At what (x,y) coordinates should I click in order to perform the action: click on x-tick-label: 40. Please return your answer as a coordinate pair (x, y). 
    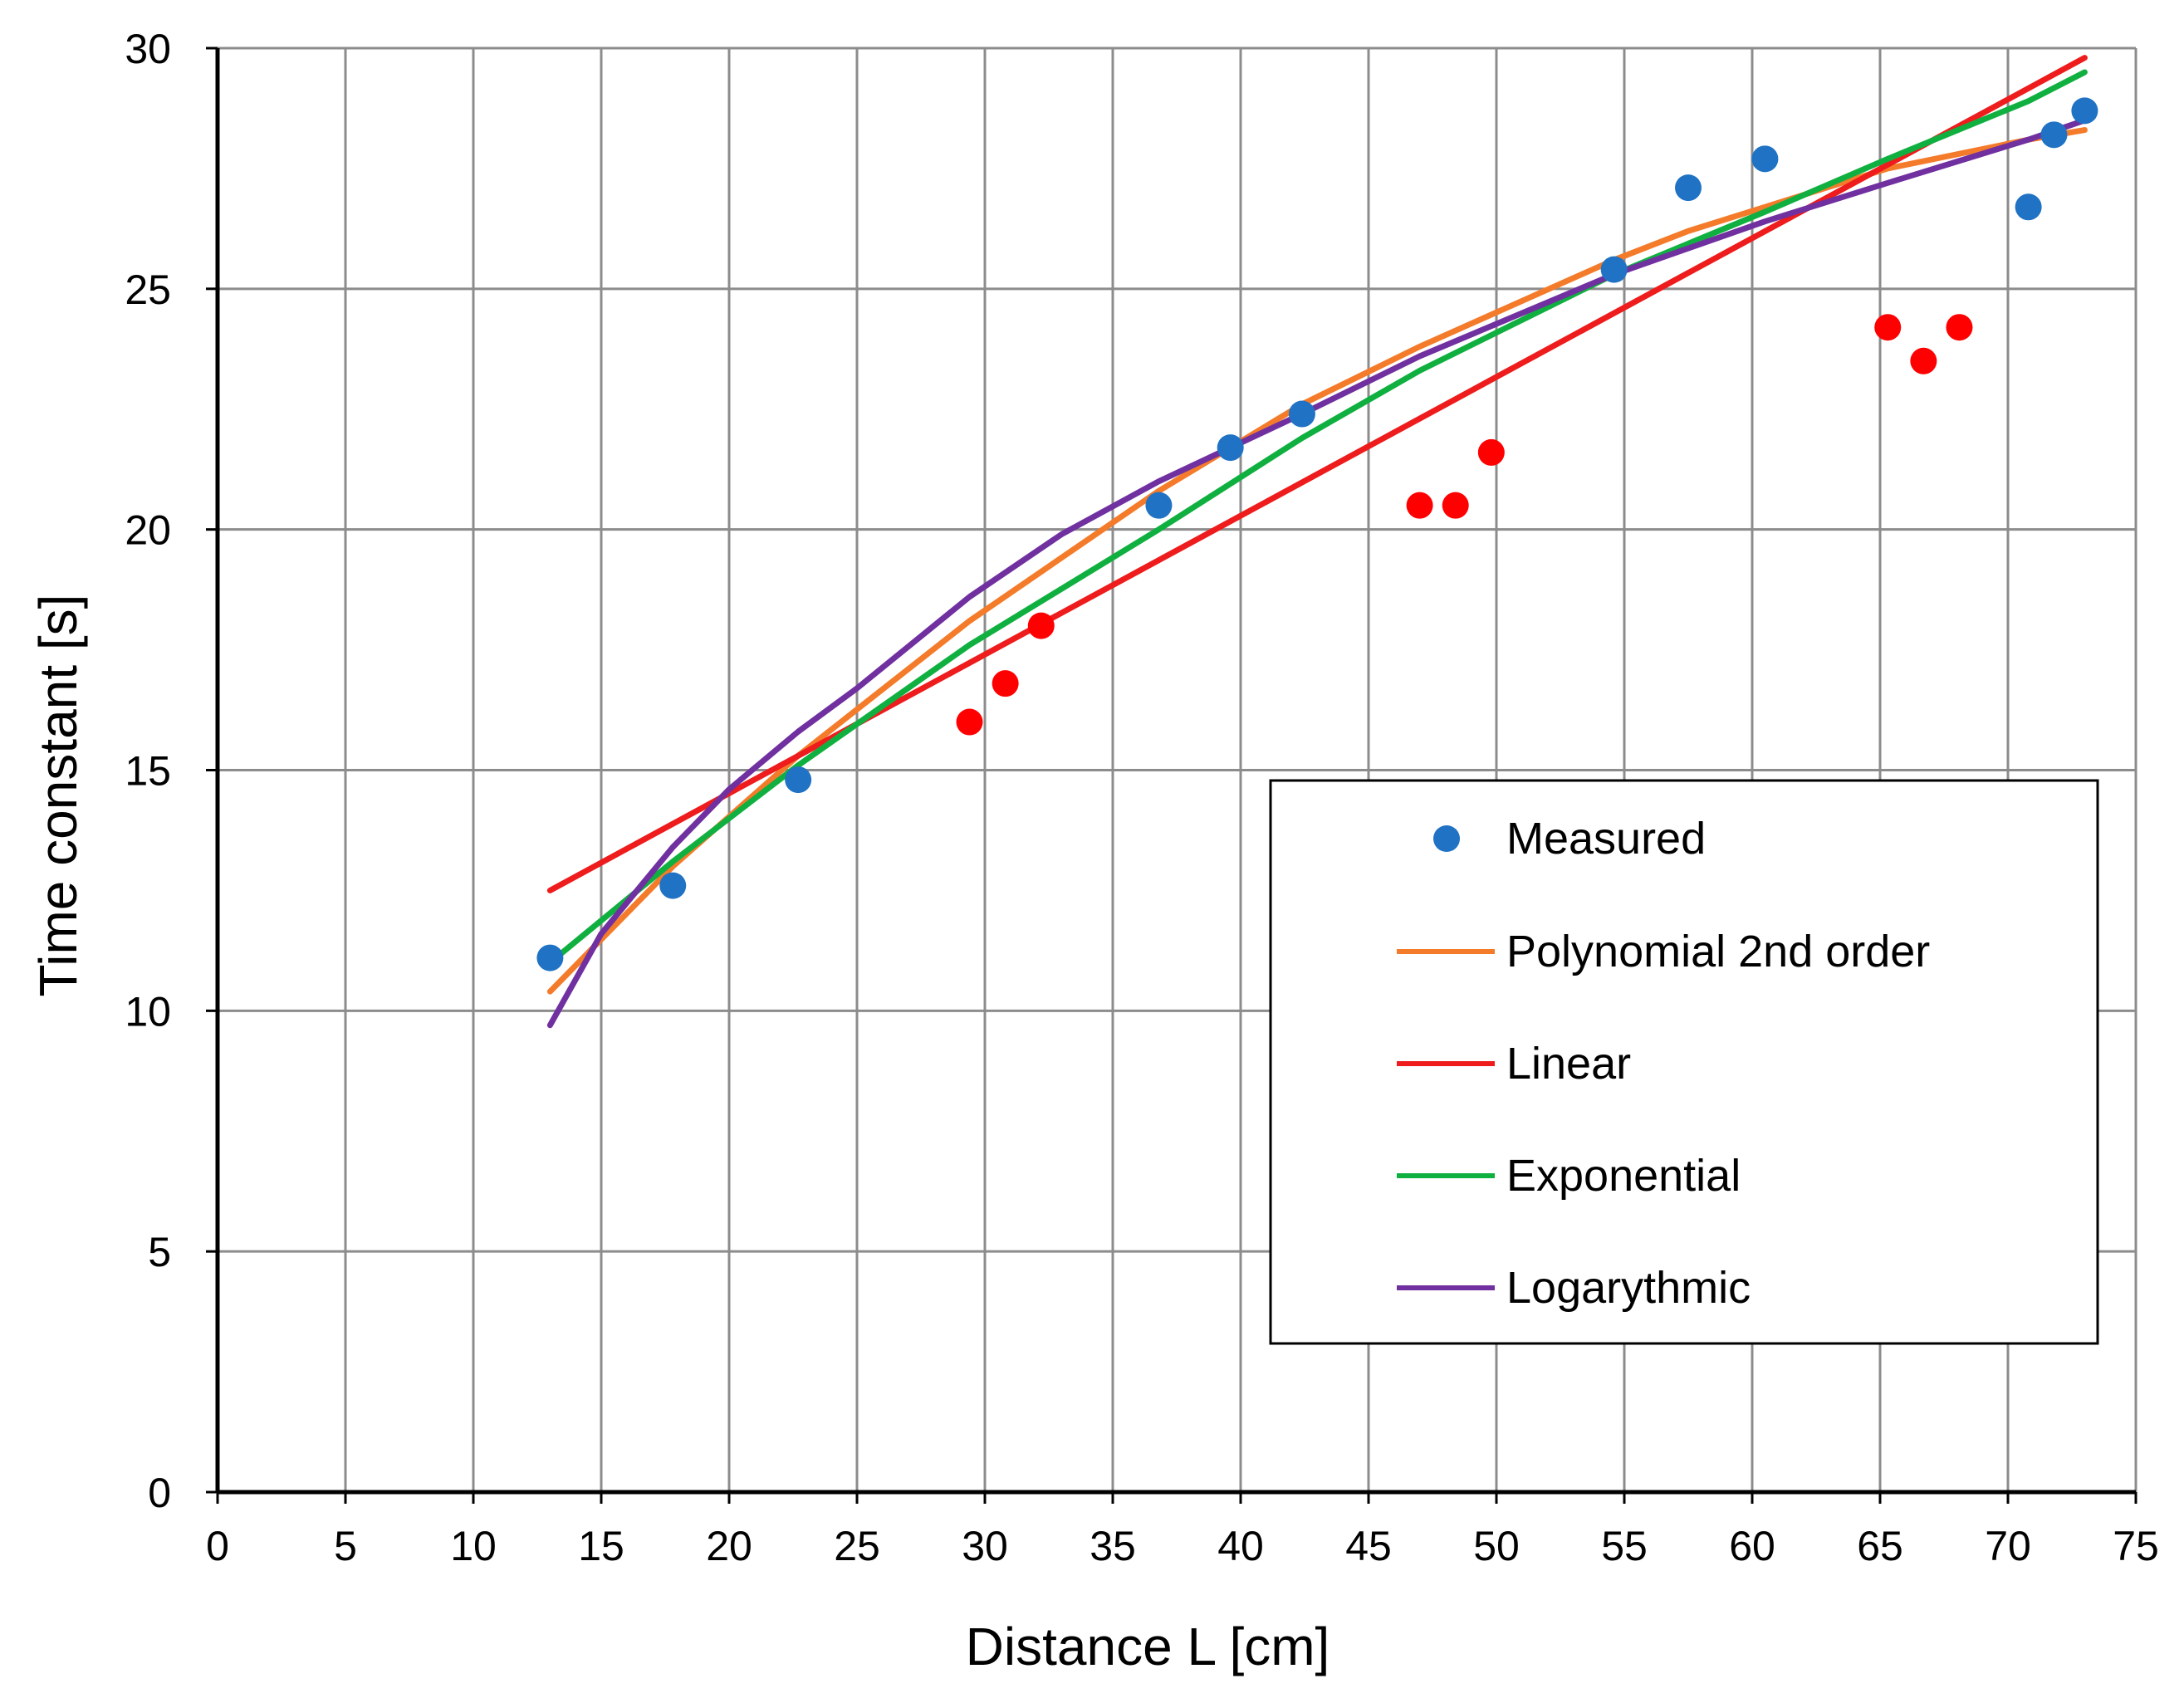
    Looking at the image, I should click on (1240, 1546).